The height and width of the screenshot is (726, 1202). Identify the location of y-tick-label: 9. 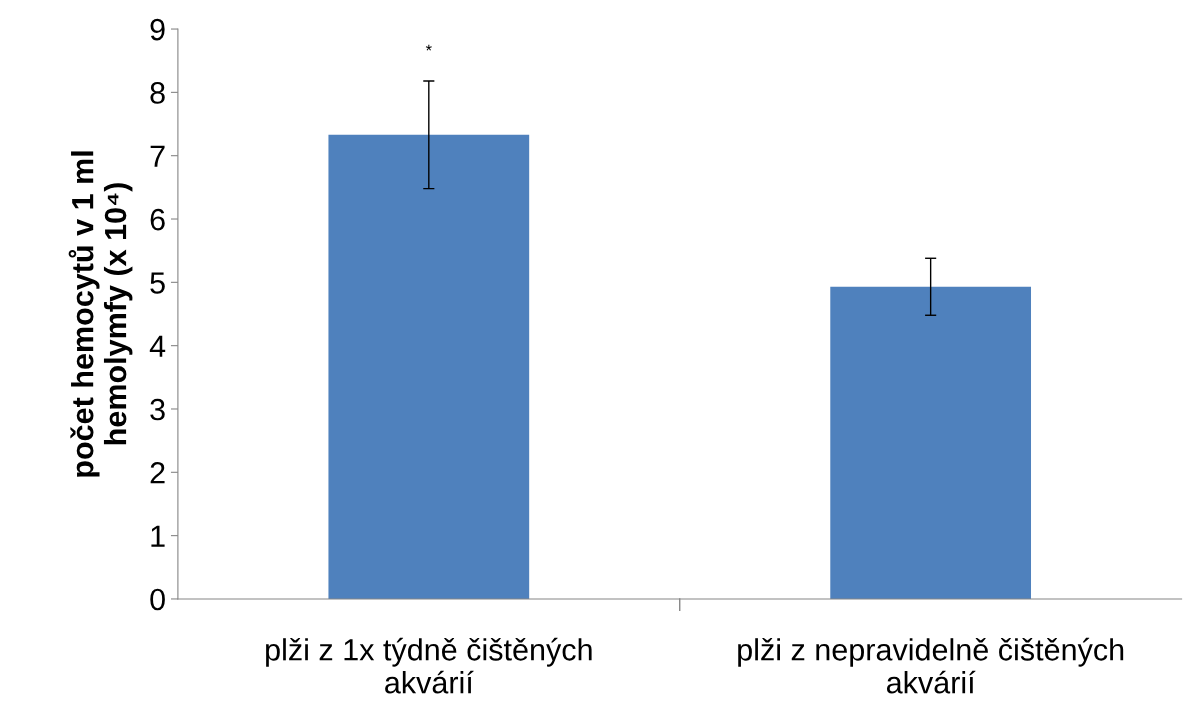
(157, 29).